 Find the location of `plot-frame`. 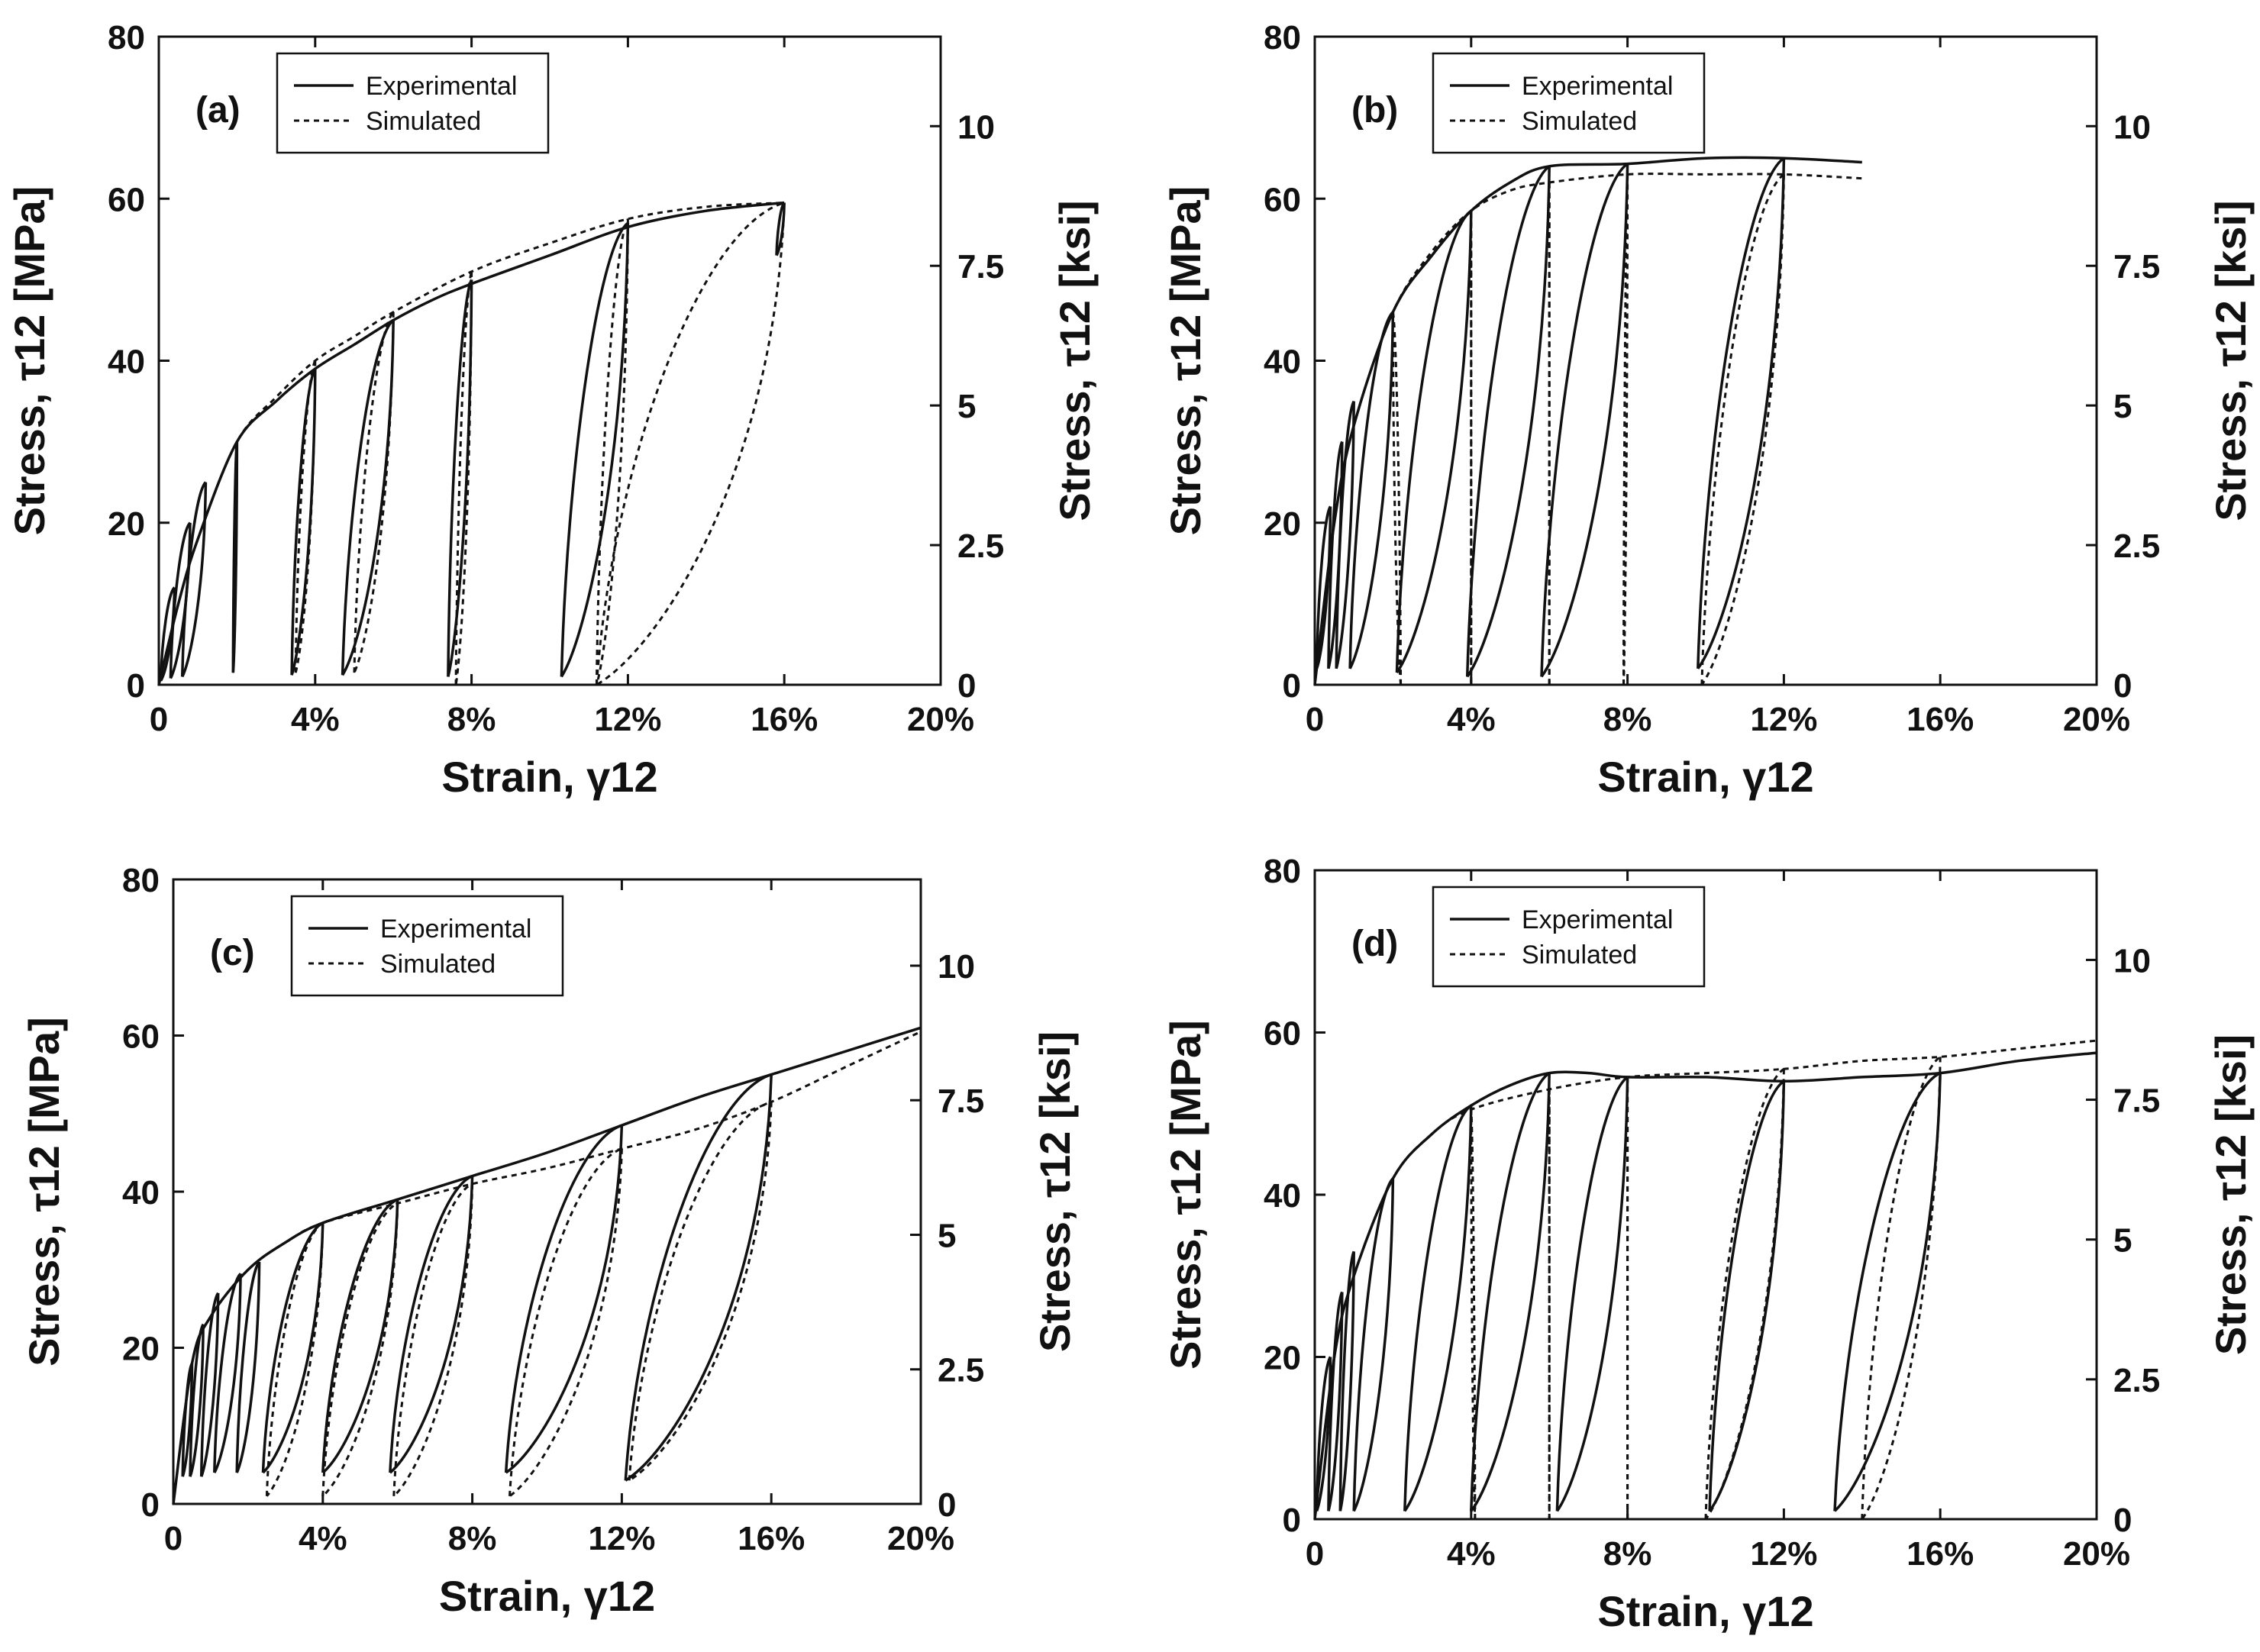

plot-frame is located at coordinates (1705, 1195).